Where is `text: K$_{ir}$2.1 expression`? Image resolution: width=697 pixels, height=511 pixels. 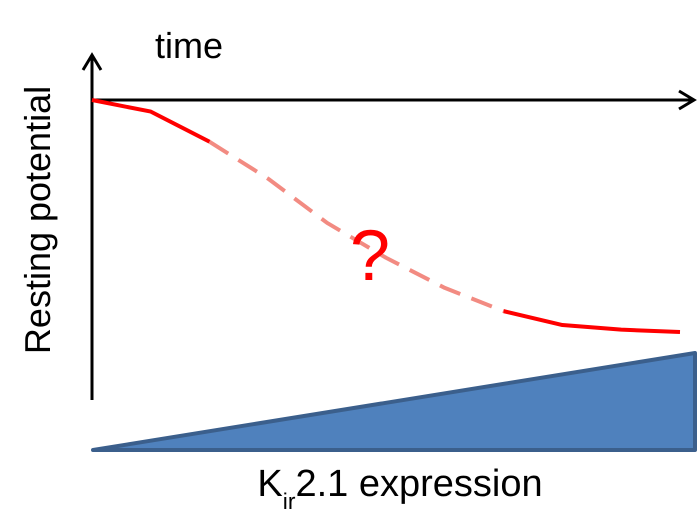
text: K$_{ir}$2.1 expression is located at coordinates (400, 487).